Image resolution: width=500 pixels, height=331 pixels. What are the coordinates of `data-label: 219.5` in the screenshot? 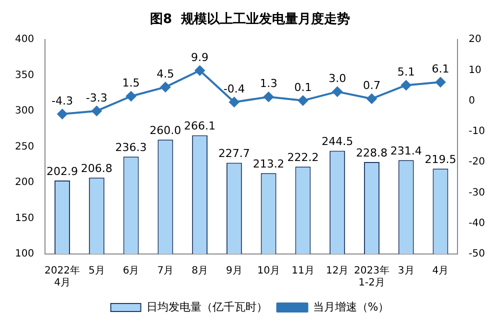 It's located at (440, 159).